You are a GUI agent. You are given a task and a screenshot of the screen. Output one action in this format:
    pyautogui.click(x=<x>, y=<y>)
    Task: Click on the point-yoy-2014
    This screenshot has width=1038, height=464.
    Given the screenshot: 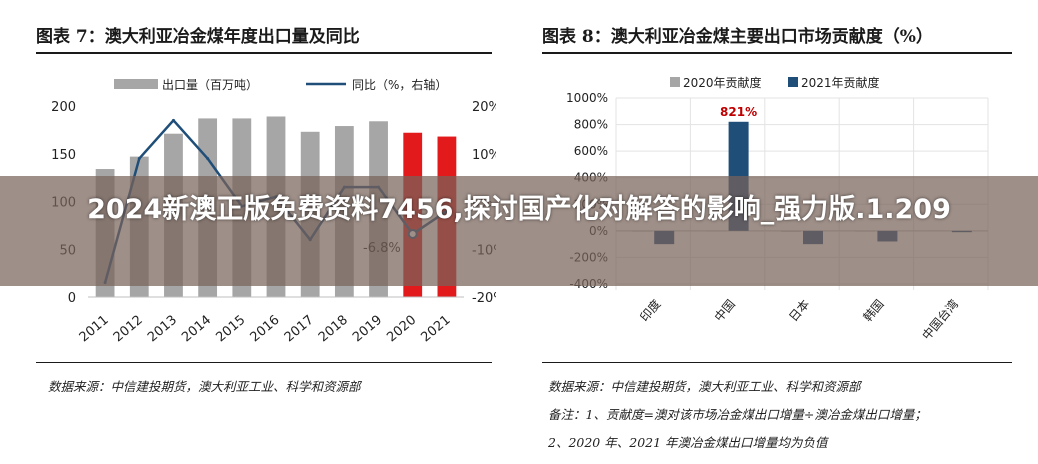 What is the action you would take?
    pyautogui.click(x=208, y=159)
    